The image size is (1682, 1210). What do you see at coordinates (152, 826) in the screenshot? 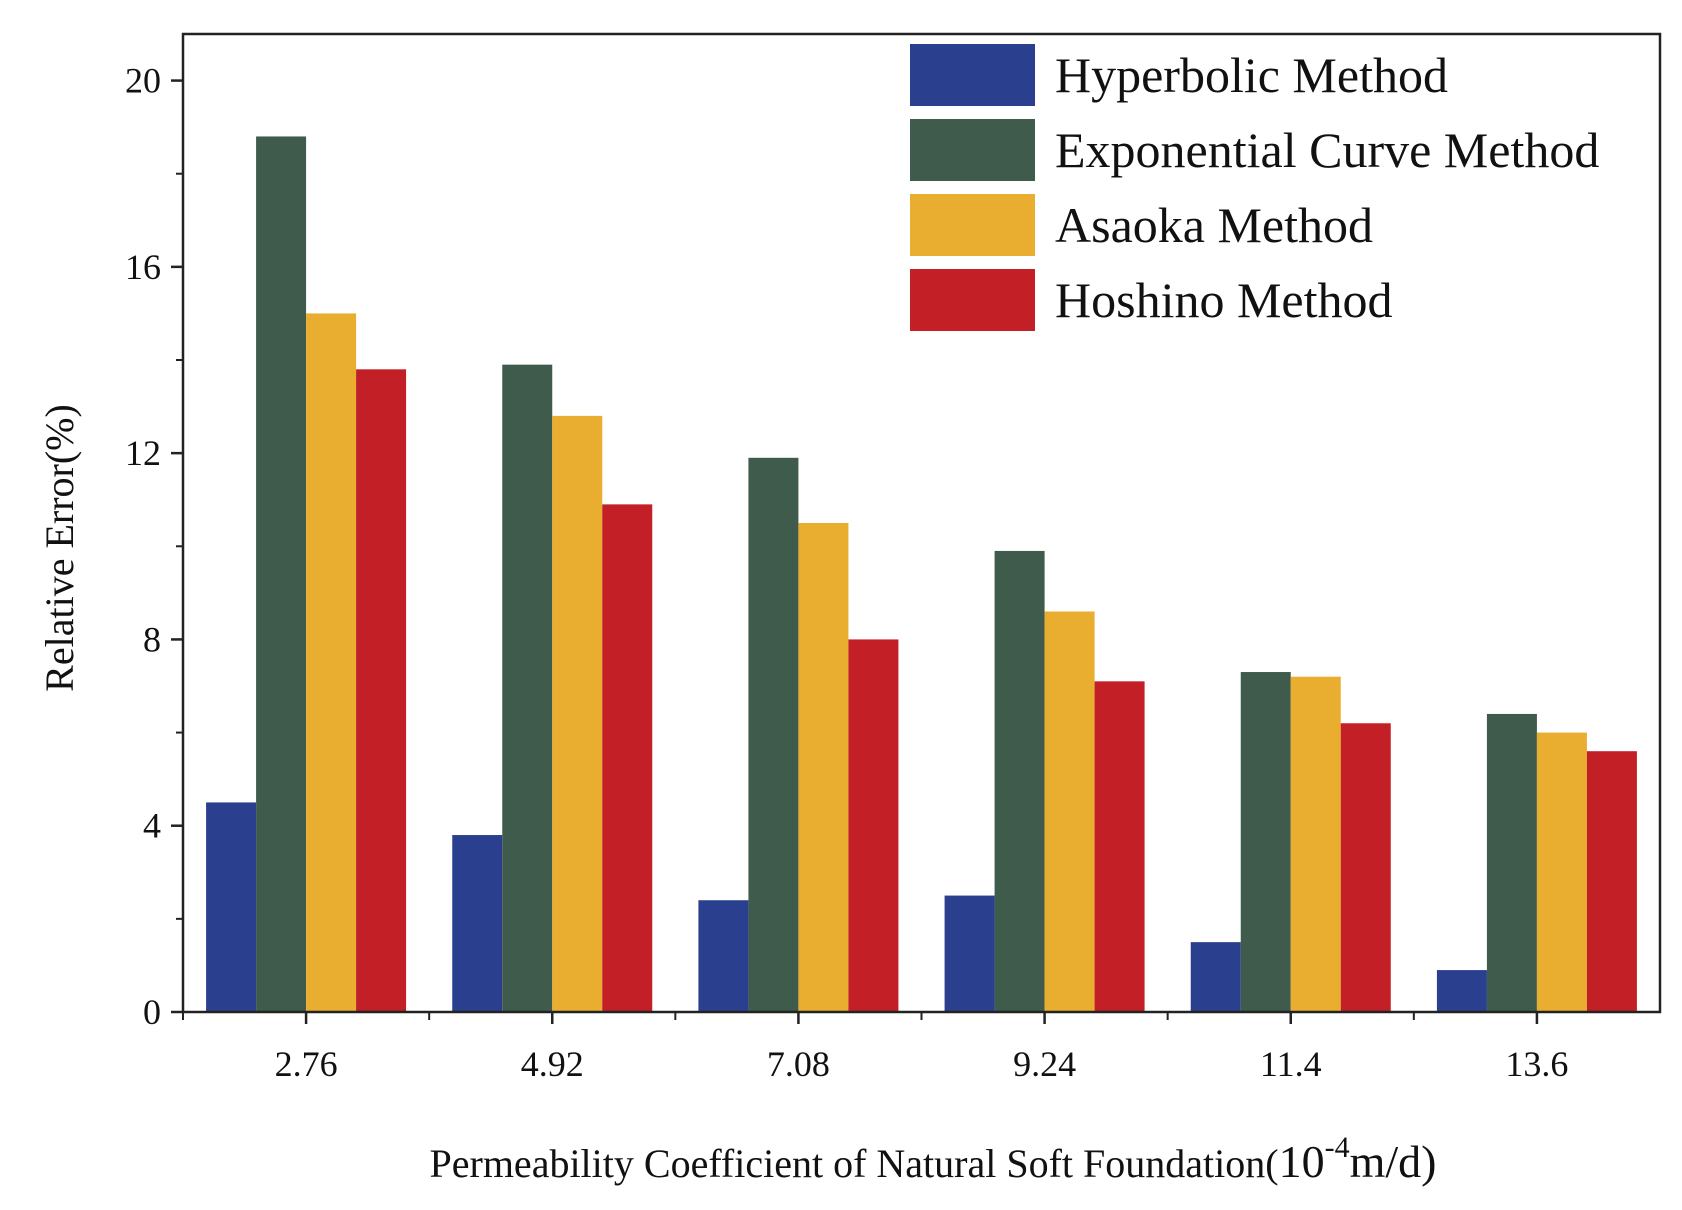
I see `y-tick-label-1: 4` at bounding box center [152, 826].